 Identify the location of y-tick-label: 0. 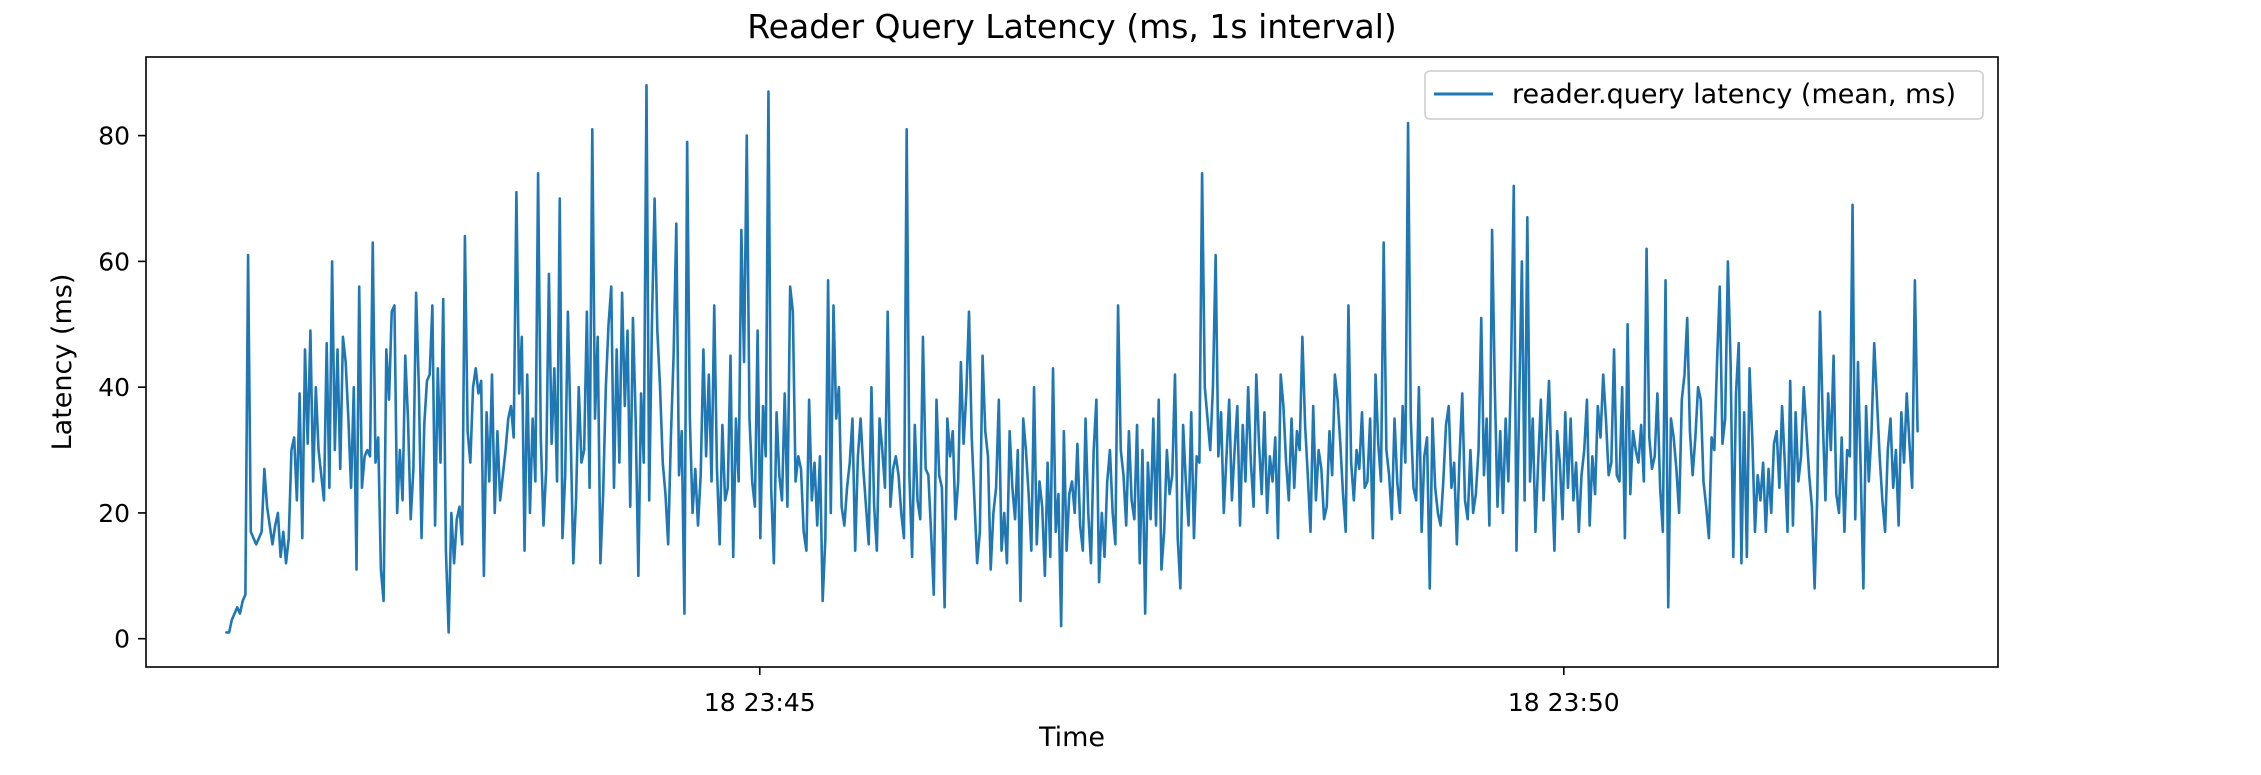
(122, 639).